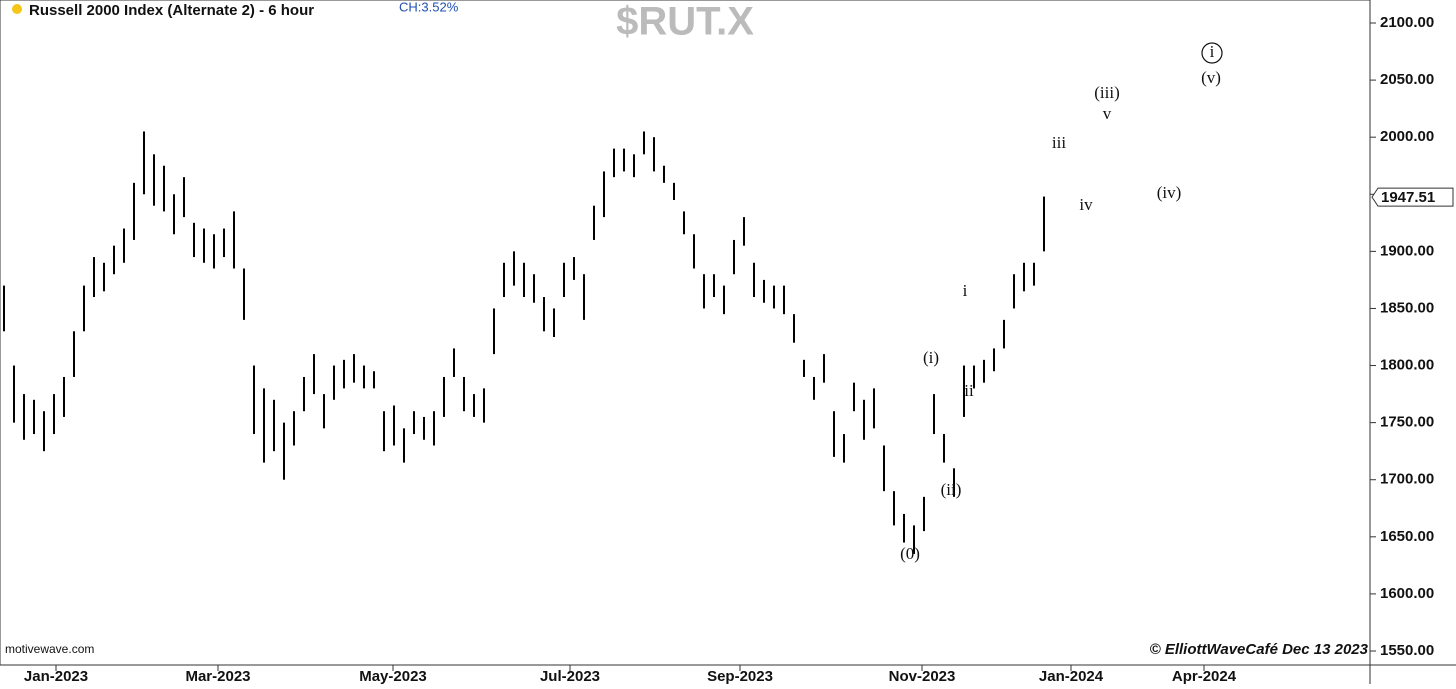  Describe the element at coordinates (1107, 92) in the screenshot. I see `wave-label: (iii)` at that location.